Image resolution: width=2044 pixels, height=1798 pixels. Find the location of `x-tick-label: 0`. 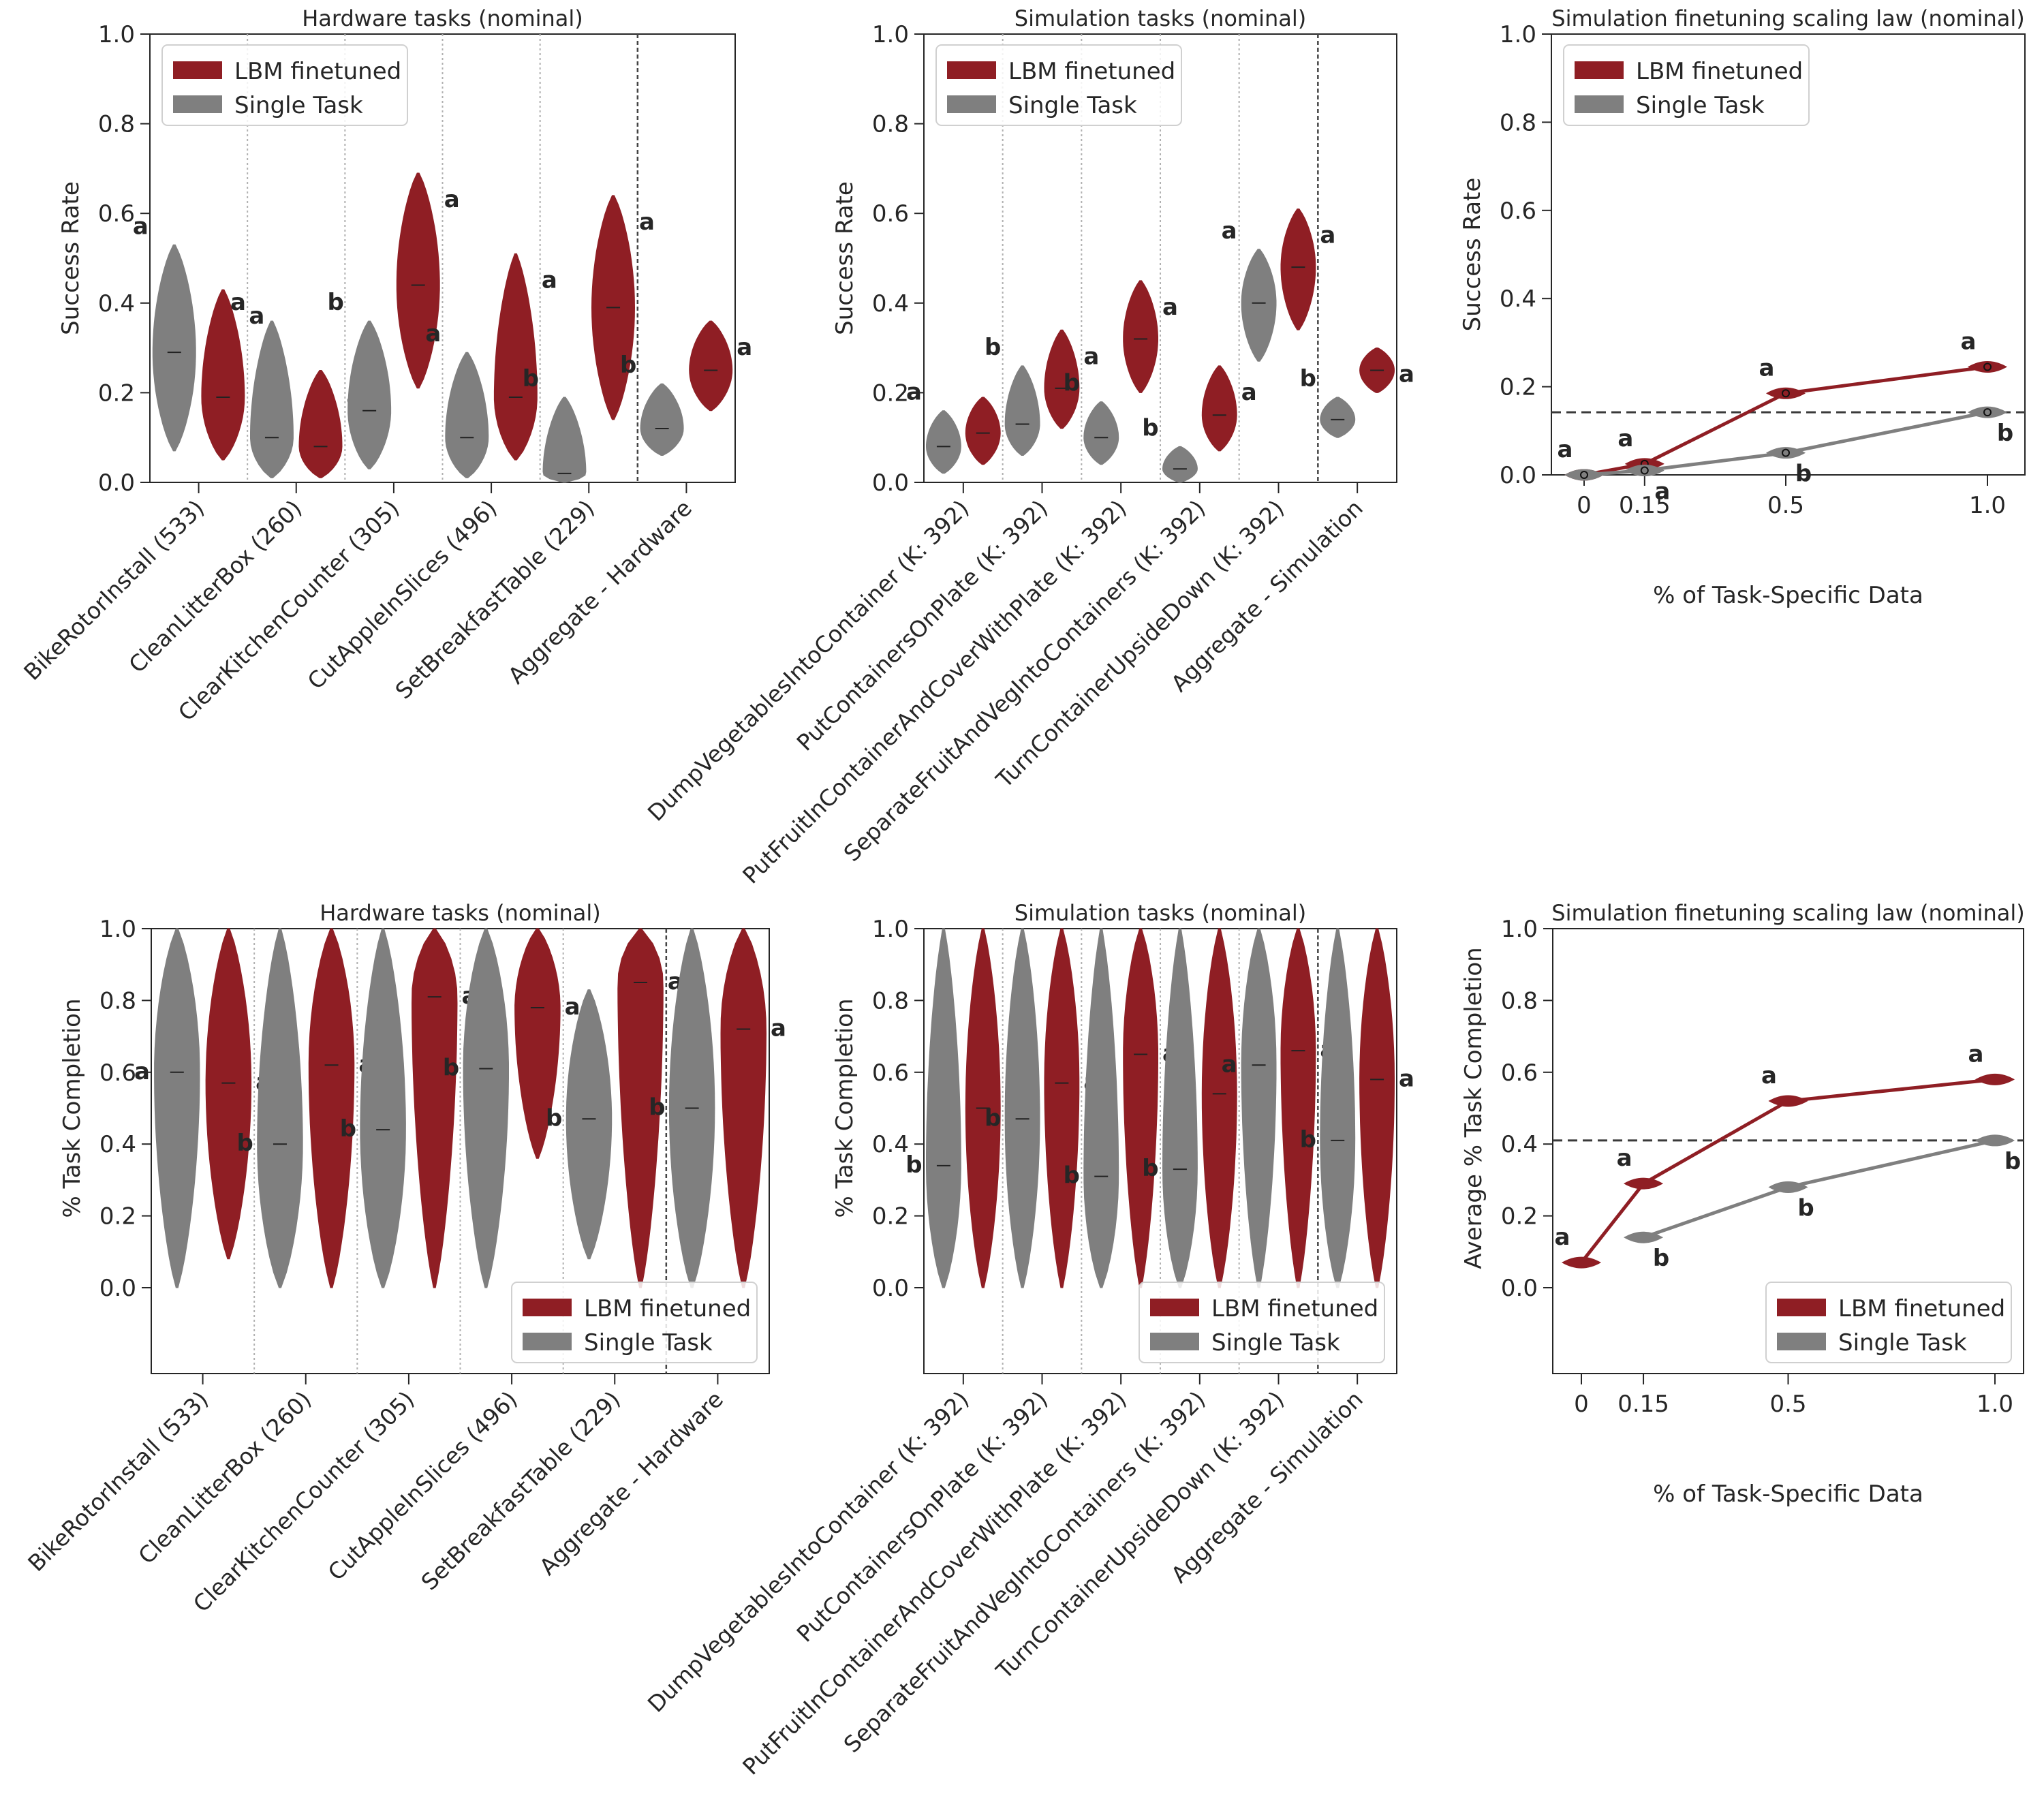

x-tick-label: 0 is located at coordinates (1581, 1404).